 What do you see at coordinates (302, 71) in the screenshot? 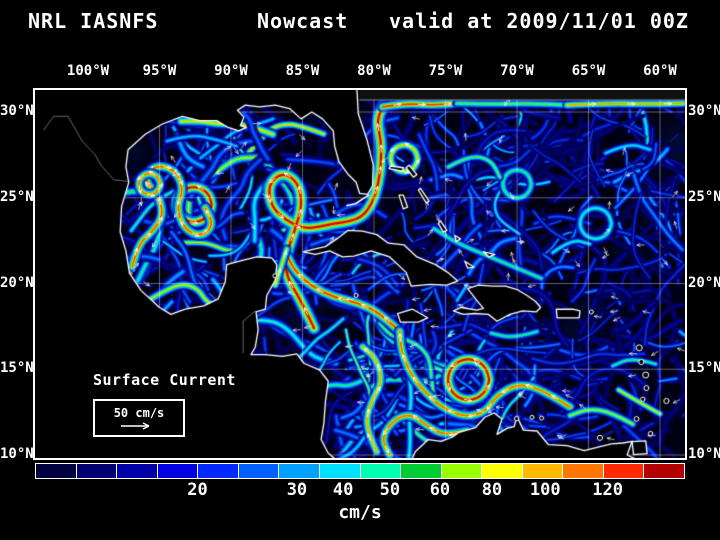
I see `lon-axis-label: 85°W` at bounding box center [302, 71].